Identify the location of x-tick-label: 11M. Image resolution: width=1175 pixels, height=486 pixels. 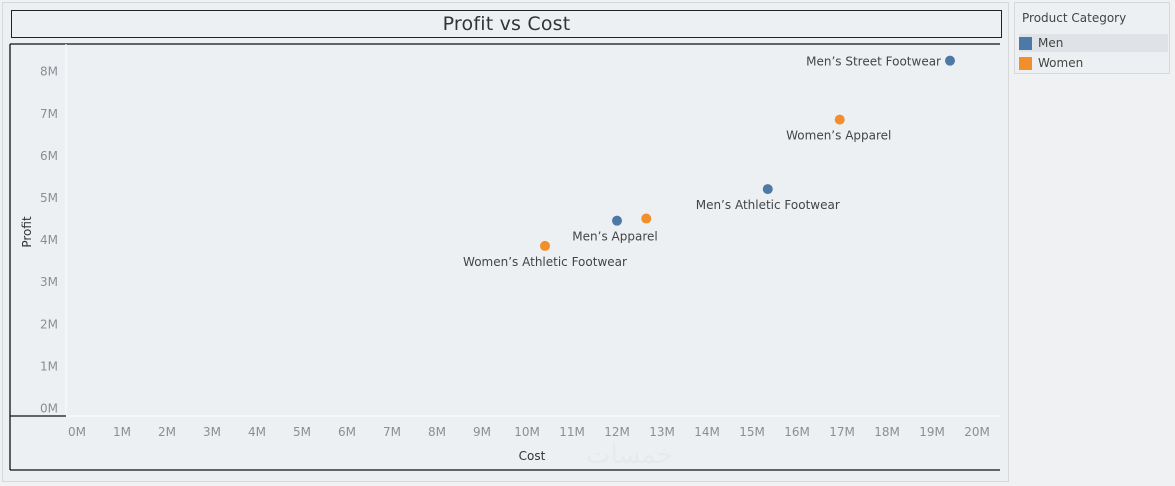
(572, 432).